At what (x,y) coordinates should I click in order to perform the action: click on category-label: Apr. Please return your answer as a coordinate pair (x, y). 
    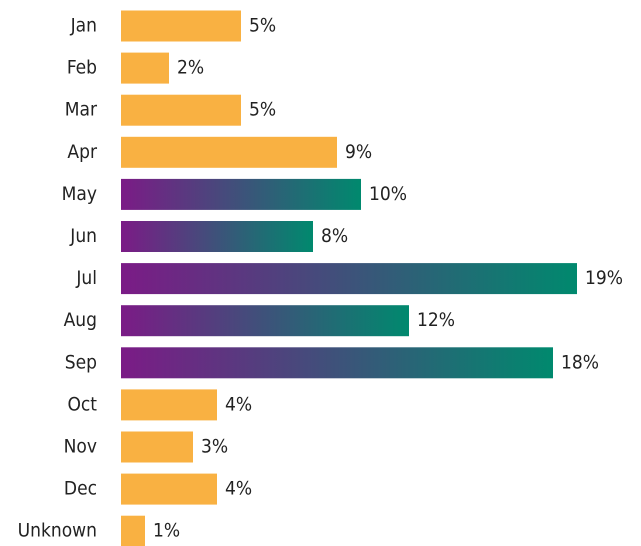
    Looking at the image, I should click on (82, 152).